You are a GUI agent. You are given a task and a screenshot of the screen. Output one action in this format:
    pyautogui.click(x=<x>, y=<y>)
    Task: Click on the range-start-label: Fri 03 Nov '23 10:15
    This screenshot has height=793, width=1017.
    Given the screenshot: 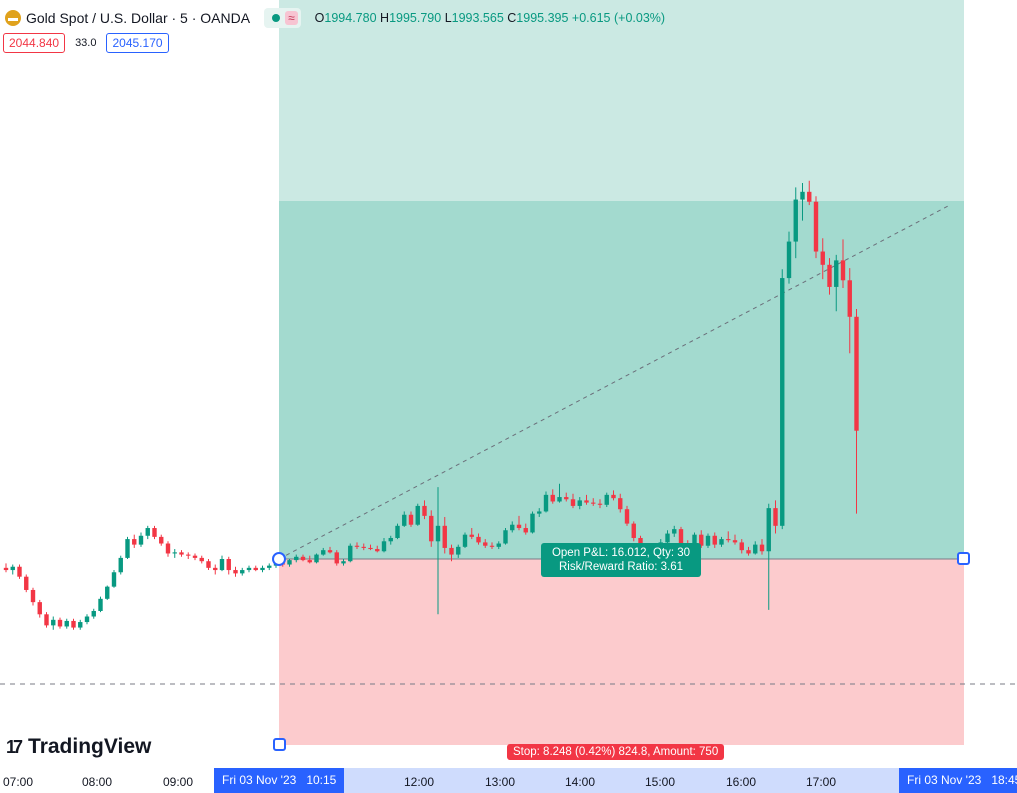 What is the action you would take?
    pyautogui.click(x=279, y=780)
    